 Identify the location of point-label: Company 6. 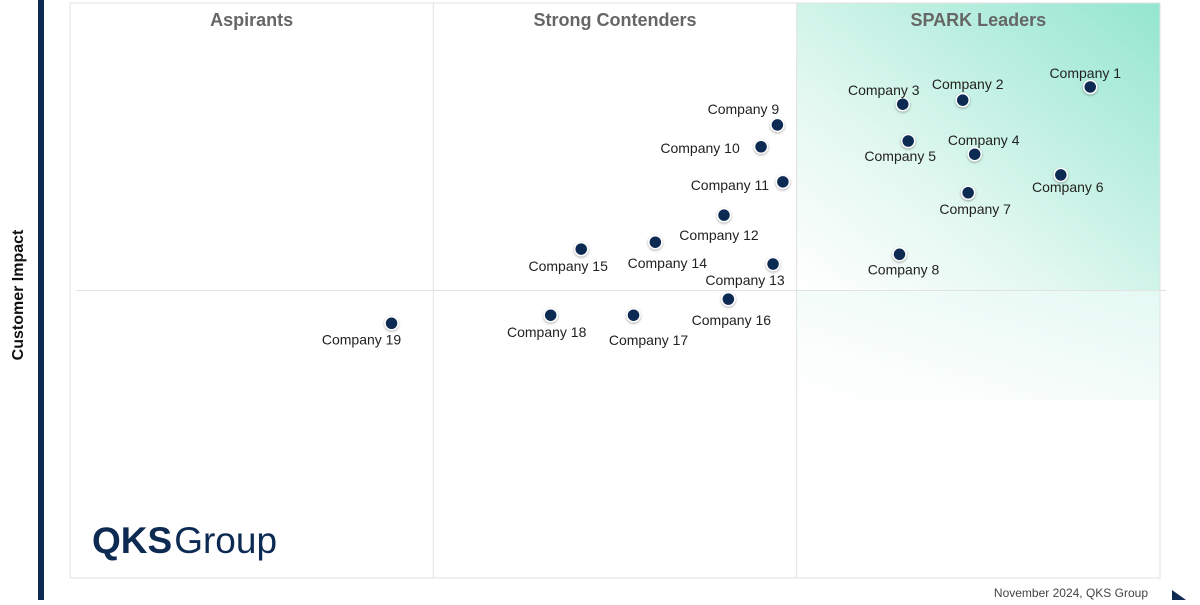
(1068, 187).